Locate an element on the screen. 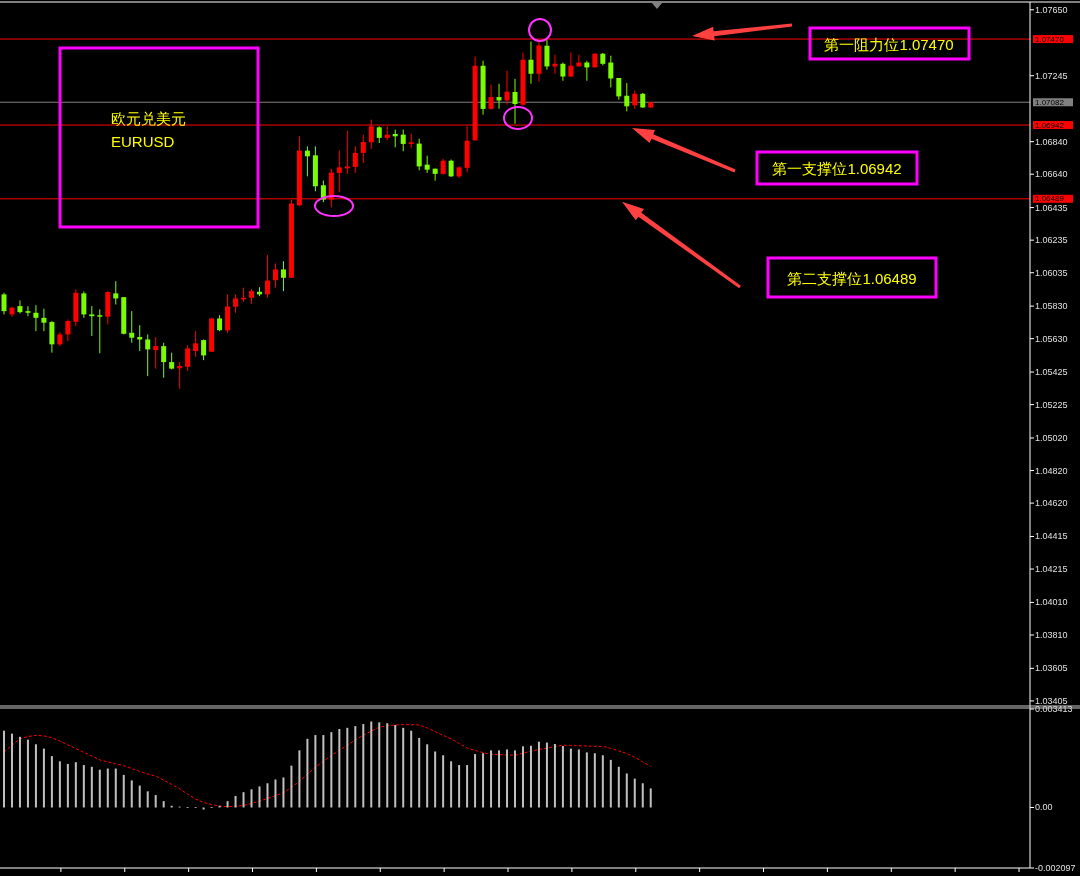  ref-line-label: 1.06942 is located at coordinates (1050, 125).